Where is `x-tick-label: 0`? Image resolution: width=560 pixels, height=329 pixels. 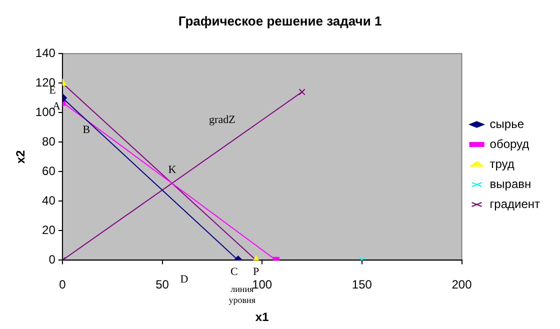
x-tick-label: 0 is located at coordinates (62, 285).